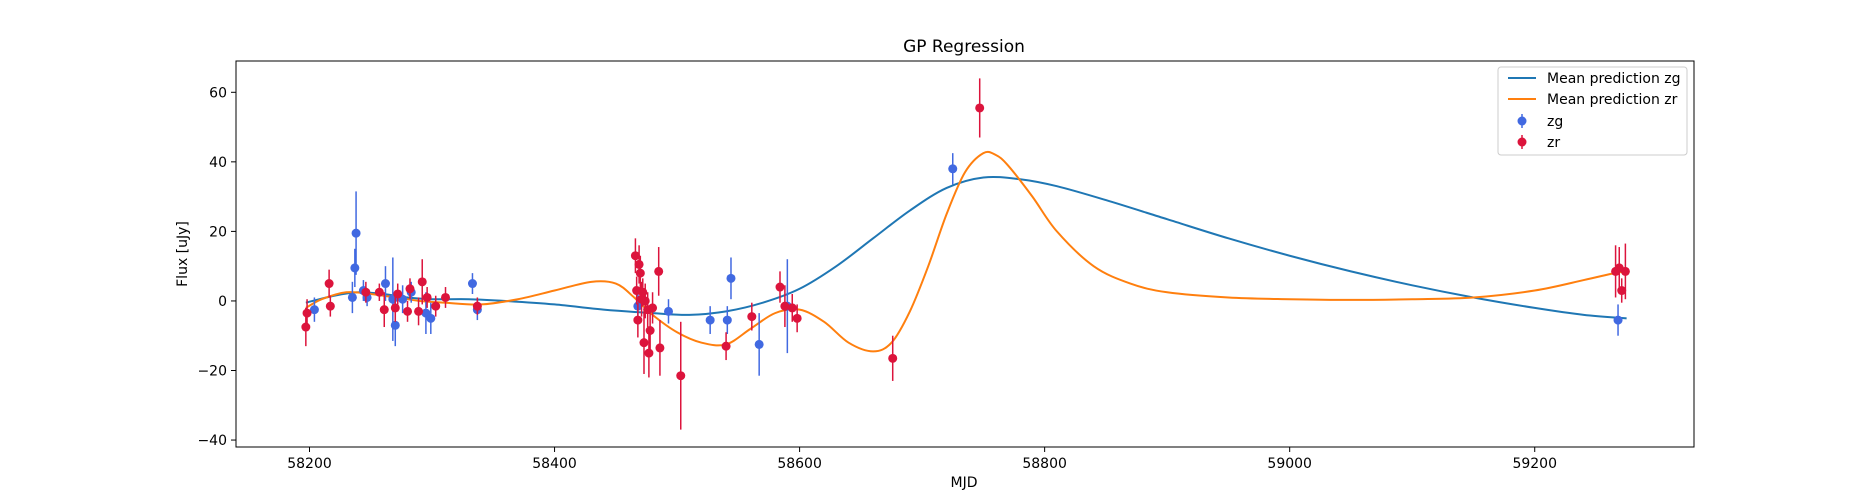  I want to click on x-axis-label: MJD, so click(964, 483).